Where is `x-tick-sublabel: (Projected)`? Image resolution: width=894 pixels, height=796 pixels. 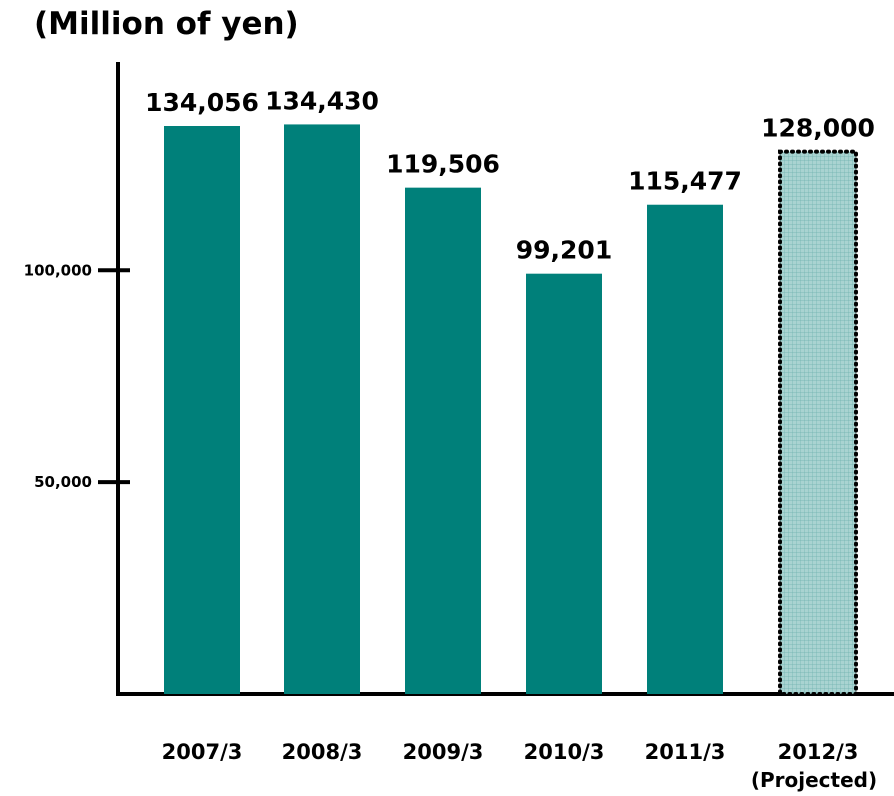 x-tick-sublabel: (Projected) is located at coordinates (814, 780).